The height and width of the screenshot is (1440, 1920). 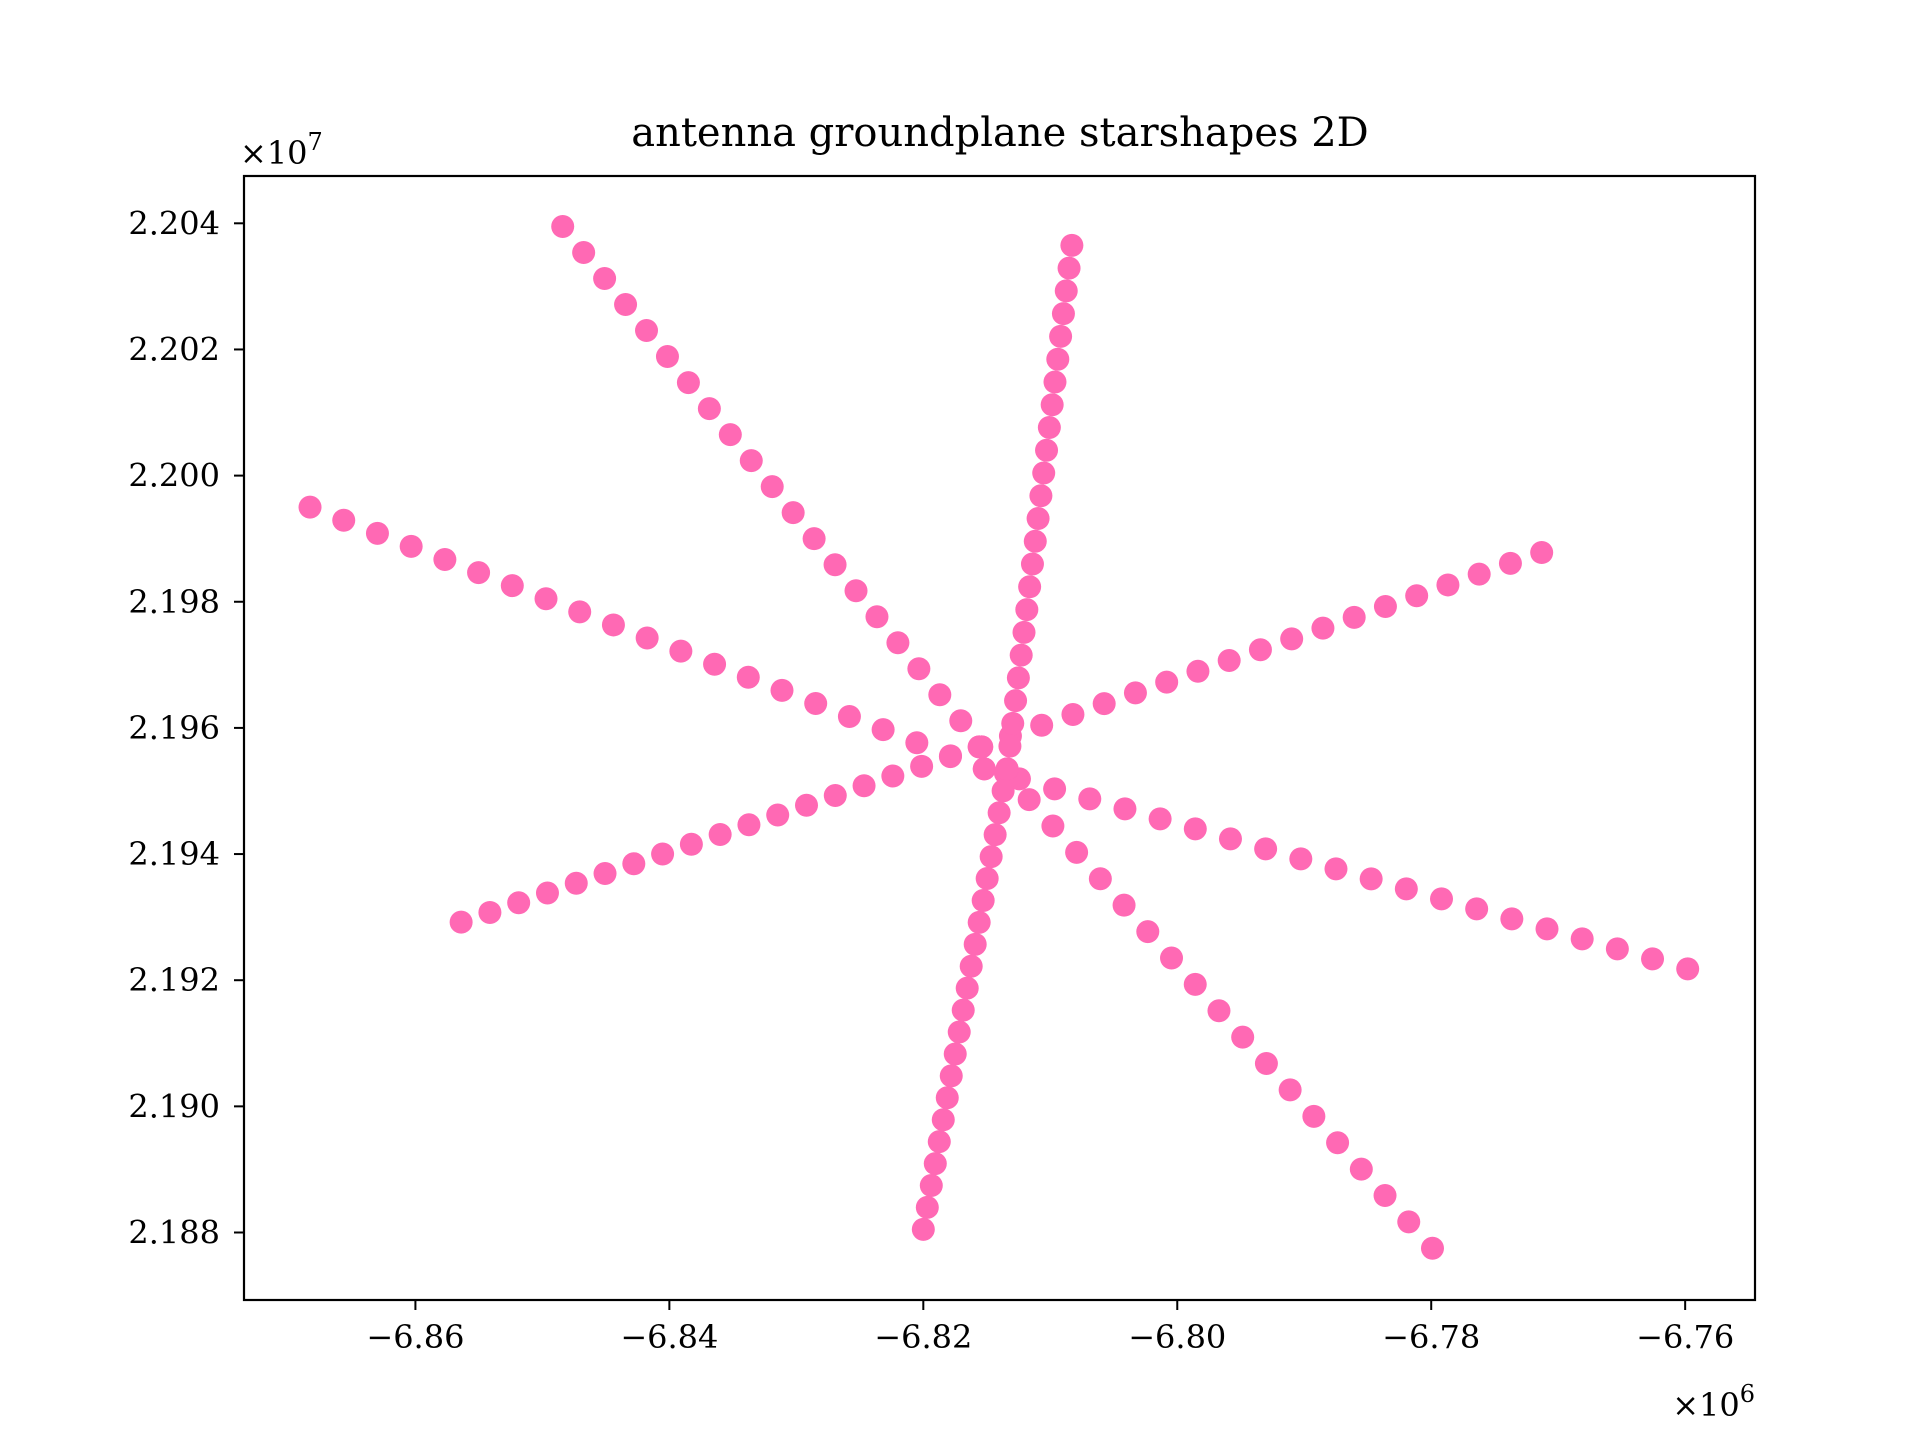 I want to click on x-axis-offset-label: ×10⁶, so click(x=1713, y=1402).